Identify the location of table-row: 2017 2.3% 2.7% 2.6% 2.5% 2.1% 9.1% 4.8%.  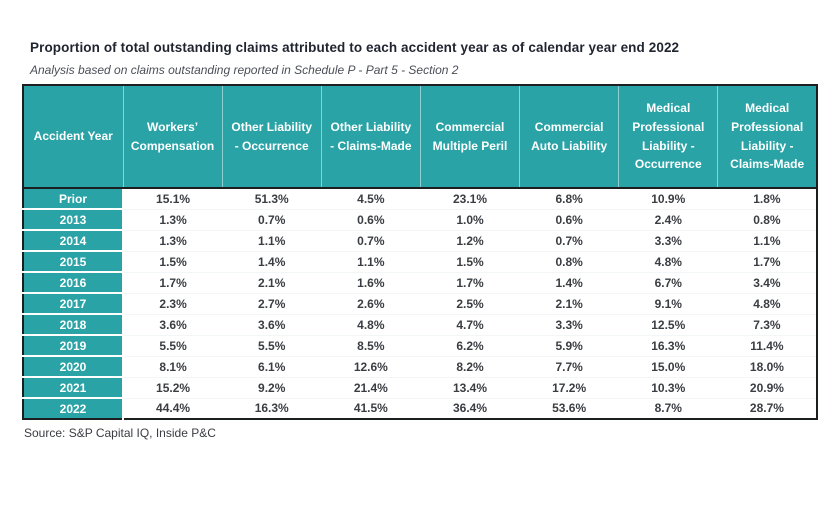
(420, 304).